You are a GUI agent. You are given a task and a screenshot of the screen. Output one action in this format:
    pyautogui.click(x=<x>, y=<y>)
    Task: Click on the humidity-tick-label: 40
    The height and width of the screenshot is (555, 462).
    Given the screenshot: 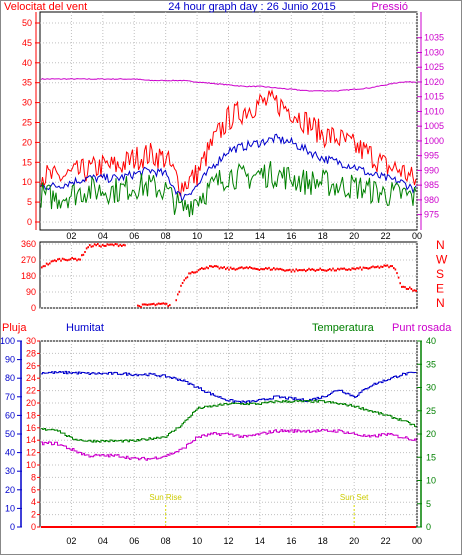 What is the action you would take?
    pyautogui.click(x=10, y=453)
    